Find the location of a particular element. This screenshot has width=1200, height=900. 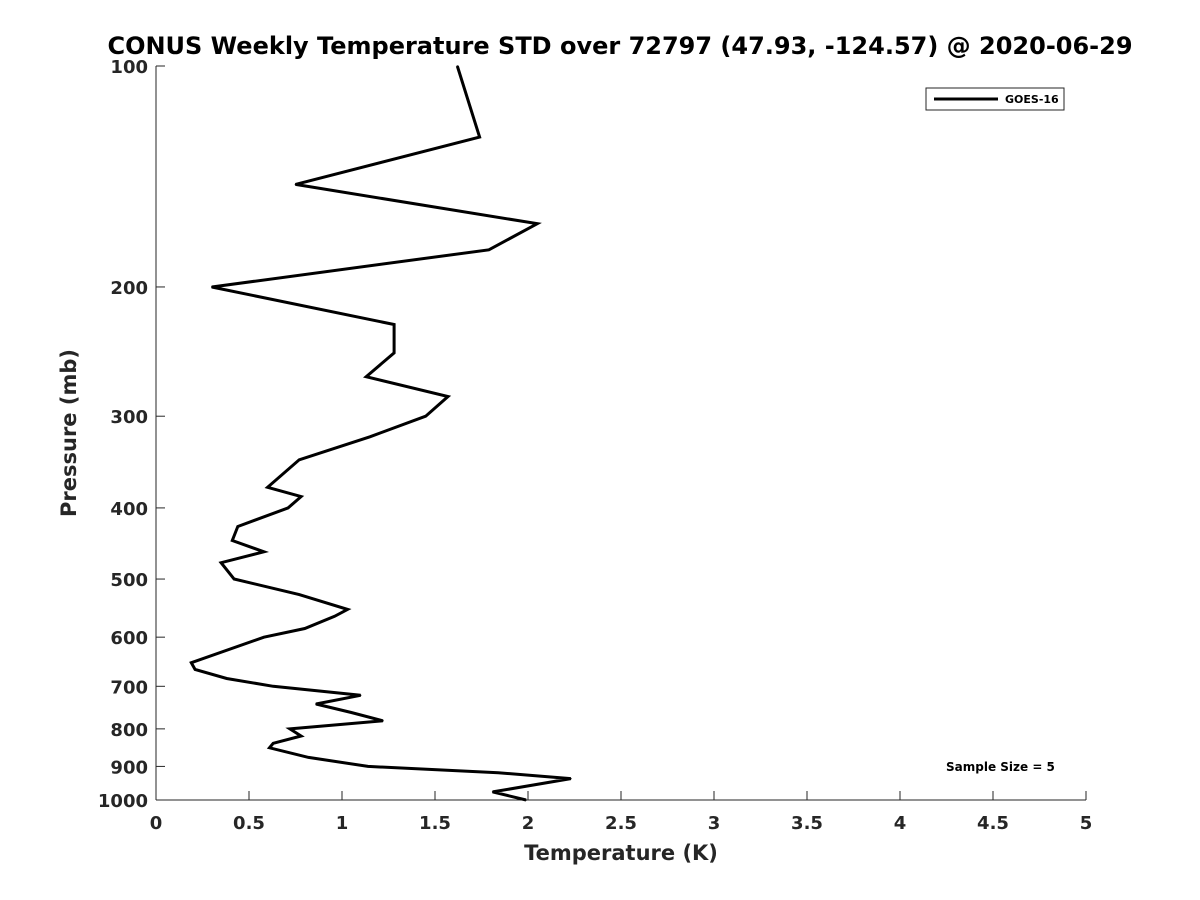

x-tick-label: 1 is located at coordinates (342, 823).